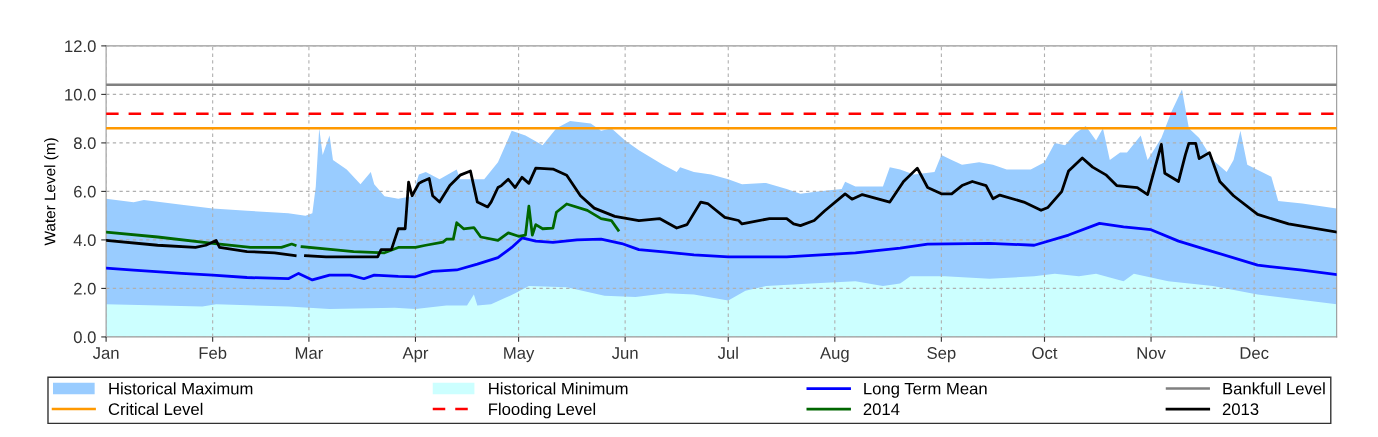 This screenshot has width=1378, height=437. I want to click on legend-label: Critical Level, so click(155, 409).